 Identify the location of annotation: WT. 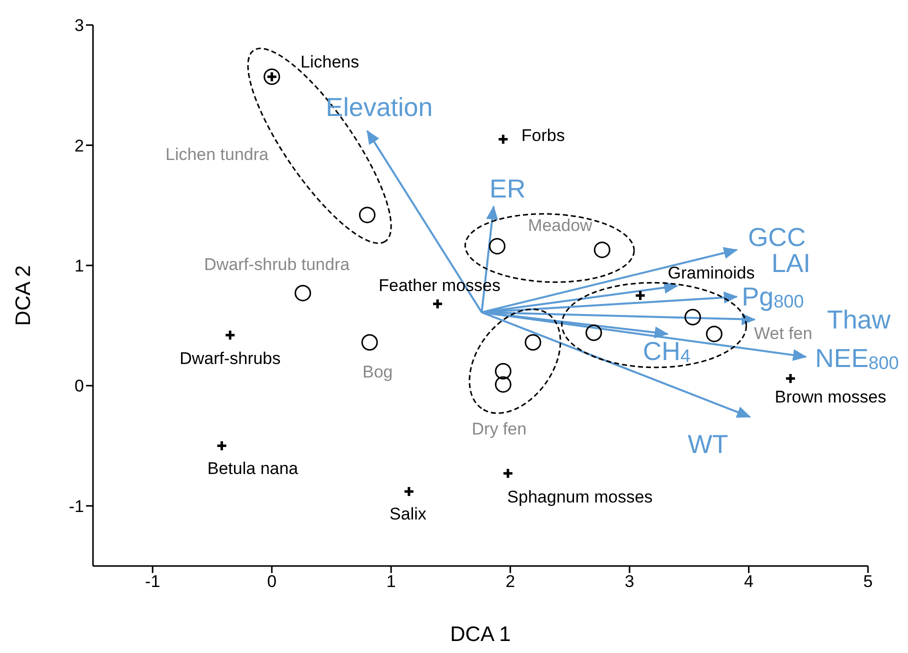
(708, 443).